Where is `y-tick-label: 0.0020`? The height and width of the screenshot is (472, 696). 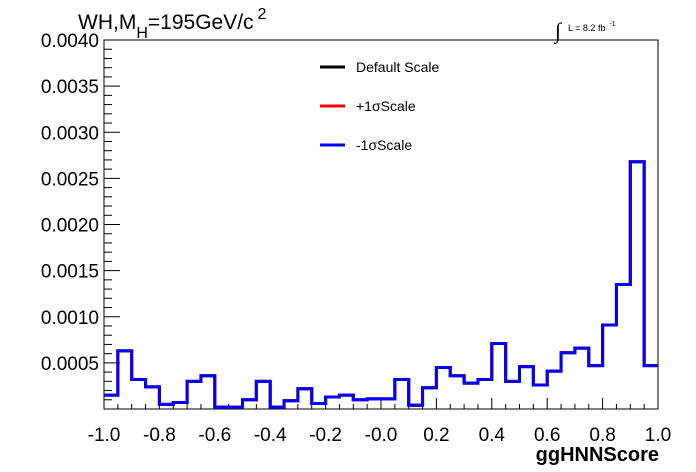 y-tick-label: 0.0020 is located at coordinates (70, 226).